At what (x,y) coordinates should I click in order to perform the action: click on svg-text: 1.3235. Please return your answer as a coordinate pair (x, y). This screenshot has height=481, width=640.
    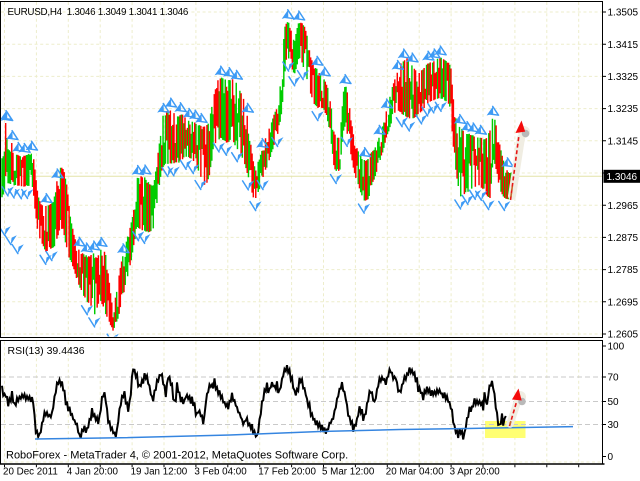
    Looking at the image, I should click on (623, 109).